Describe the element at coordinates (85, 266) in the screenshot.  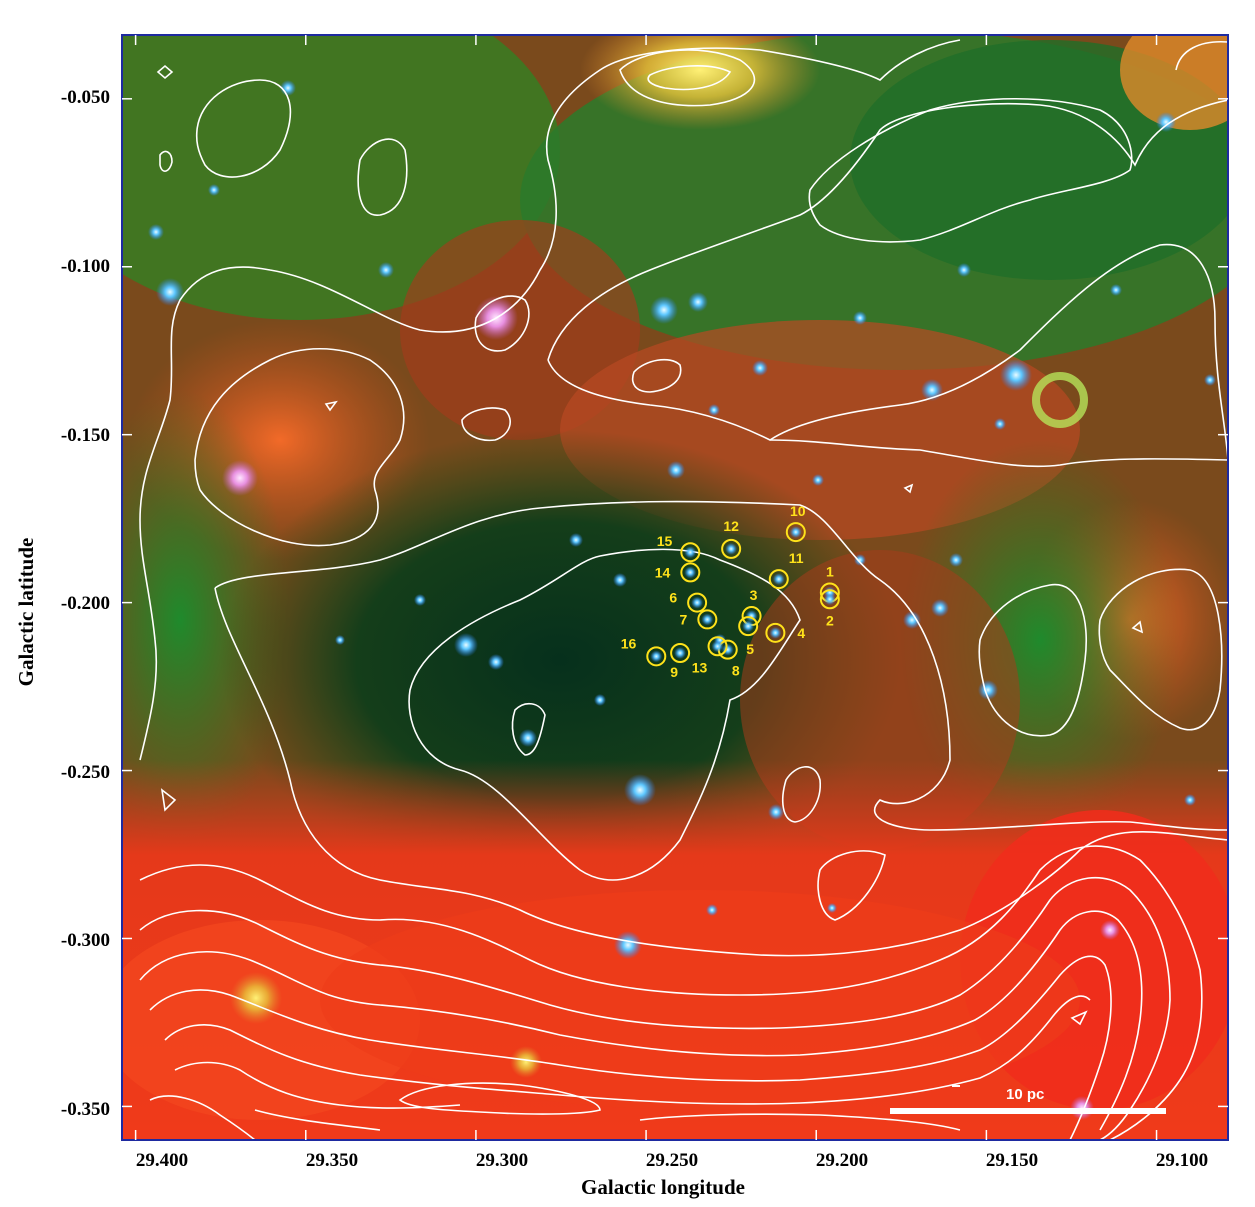
I see `y-tick-label: -0.100` at that location.